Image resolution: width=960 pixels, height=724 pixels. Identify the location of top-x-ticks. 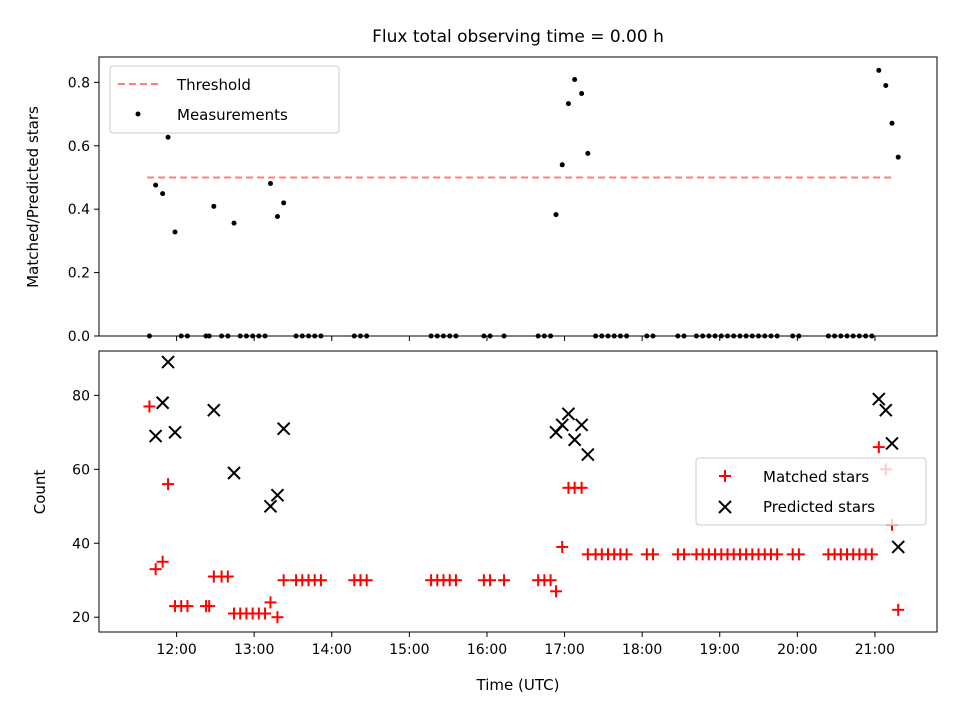
(526, 338).